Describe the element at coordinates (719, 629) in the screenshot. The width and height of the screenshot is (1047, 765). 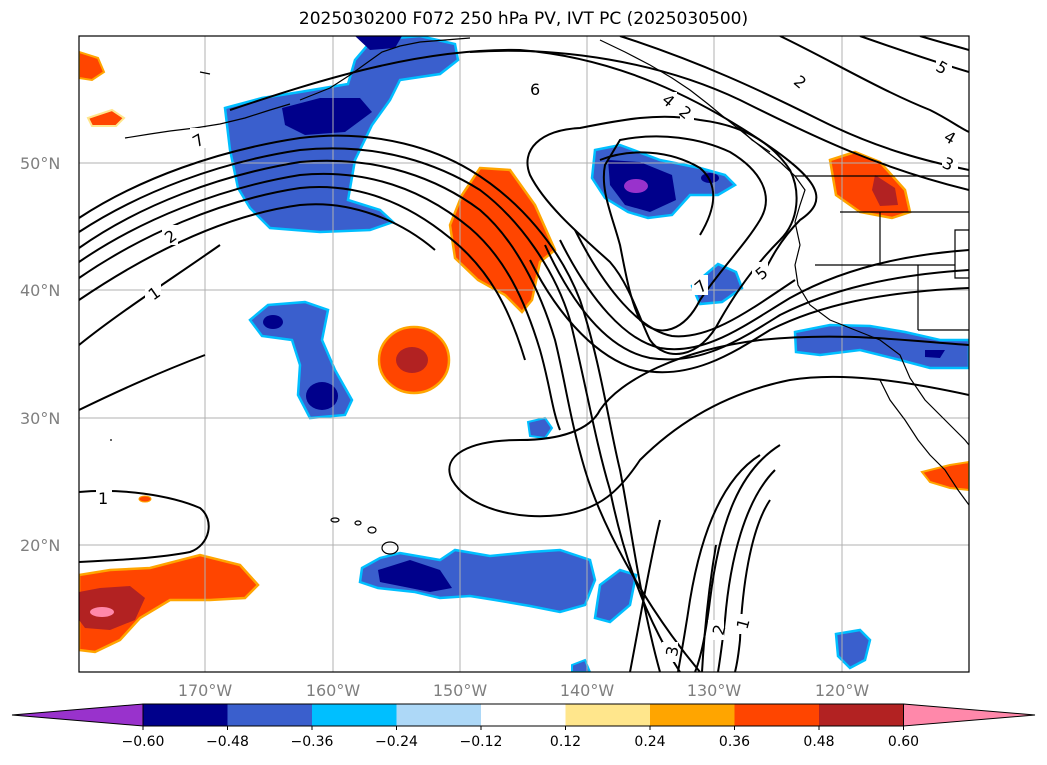
I see `contour-label: 2` at that location.